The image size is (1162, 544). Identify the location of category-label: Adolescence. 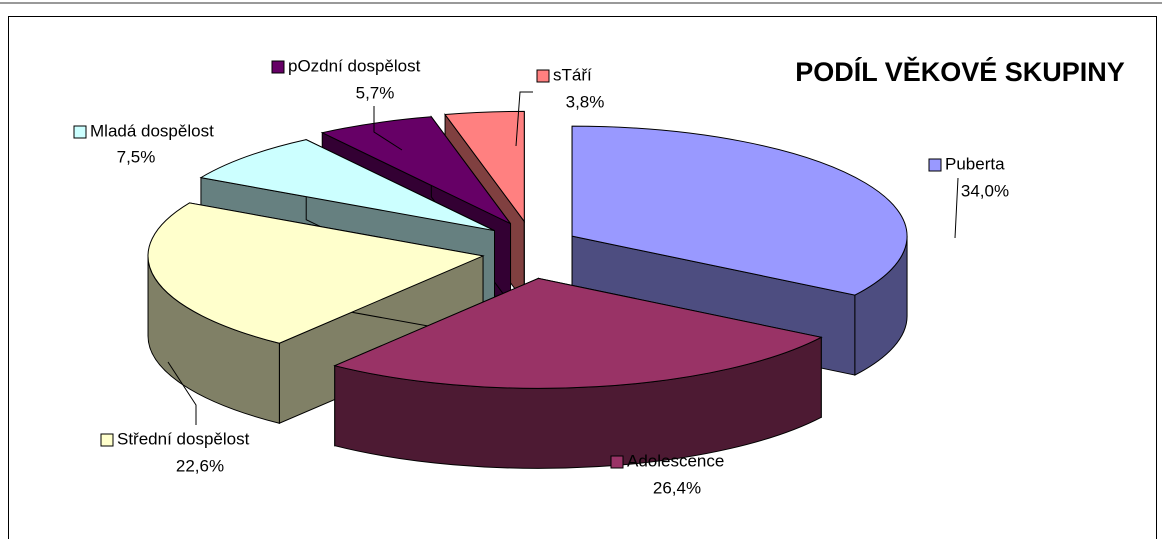
(675, 460).